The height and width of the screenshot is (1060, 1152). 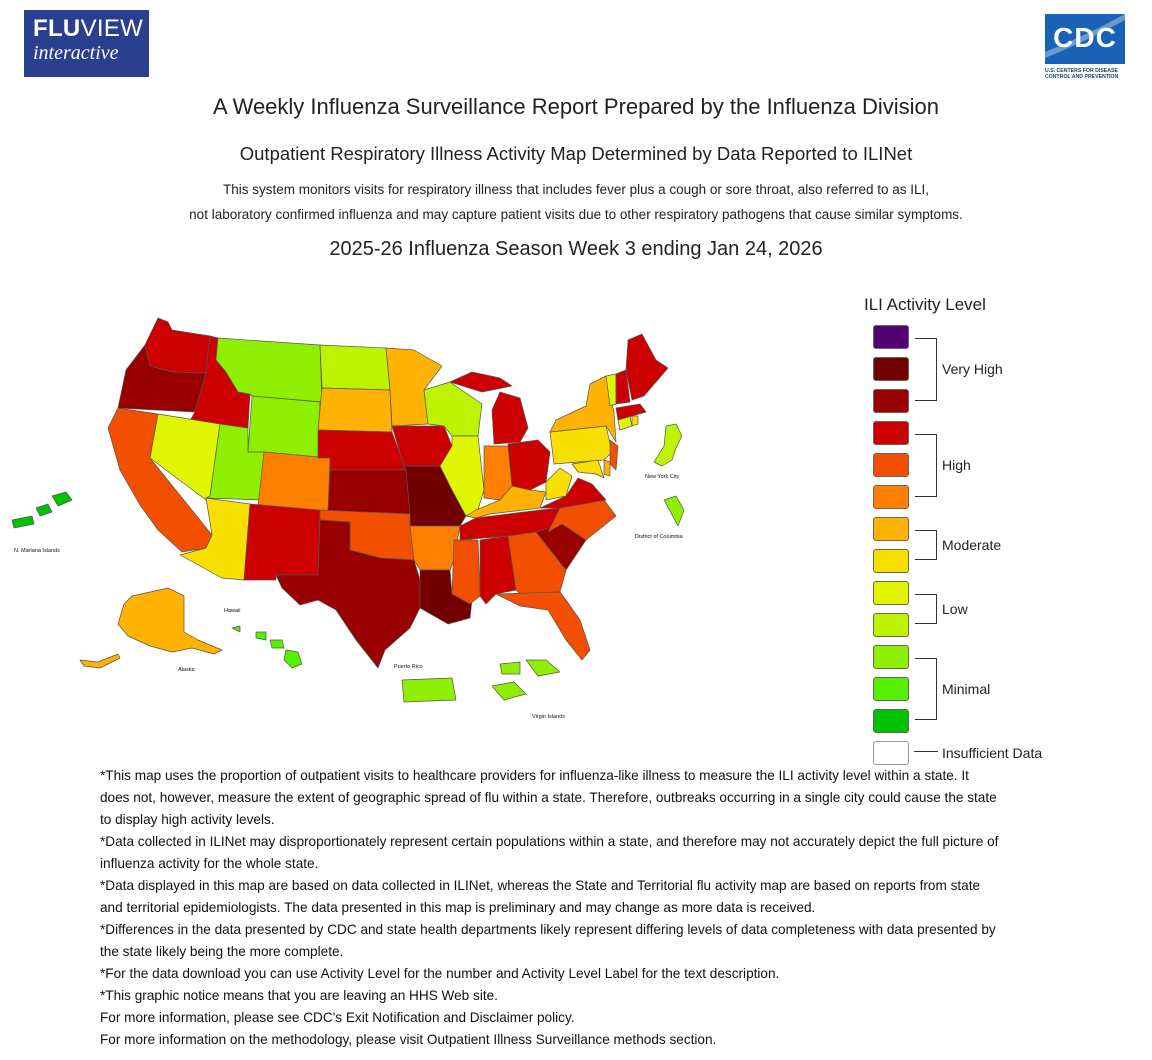 What do you see at coordinates (607, 468) in the screenshot?
I see `state-delaware` at bounding box center [607, 468].